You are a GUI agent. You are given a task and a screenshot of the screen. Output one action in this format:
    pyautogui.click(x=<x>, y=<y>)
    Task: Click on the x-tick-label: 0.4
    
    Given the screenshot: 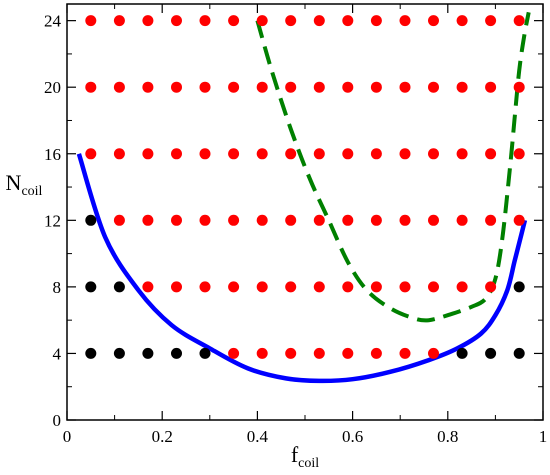 What is the action you would take?
    pyautogui.click(x=258, y=436)
    